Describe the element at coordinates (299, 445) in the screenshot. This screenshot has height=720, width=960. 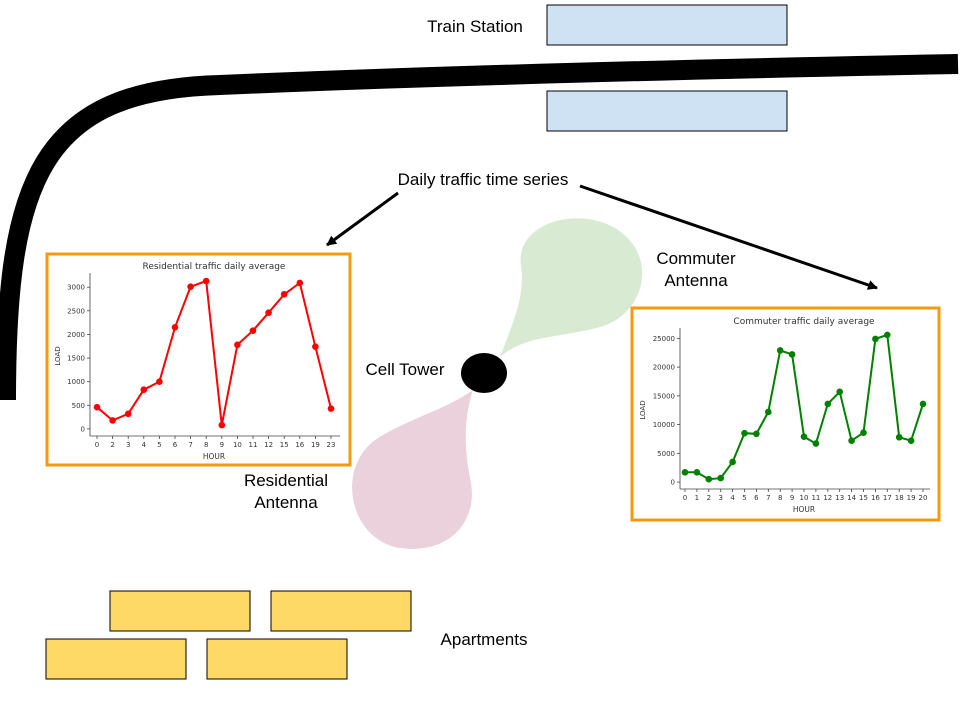
I see `residential-x-tick-label: 16` at that location.